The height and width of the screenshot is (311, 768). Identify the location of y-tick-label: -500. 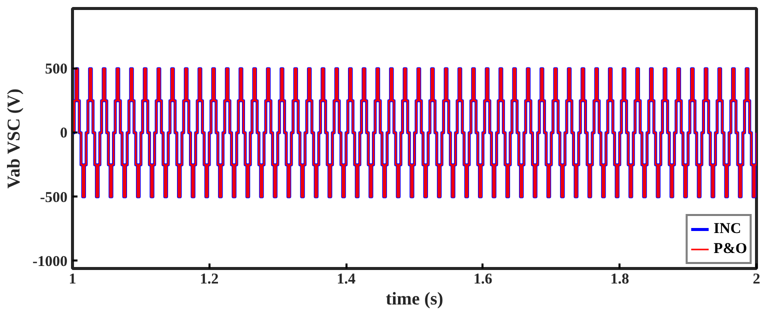
(54, 198).